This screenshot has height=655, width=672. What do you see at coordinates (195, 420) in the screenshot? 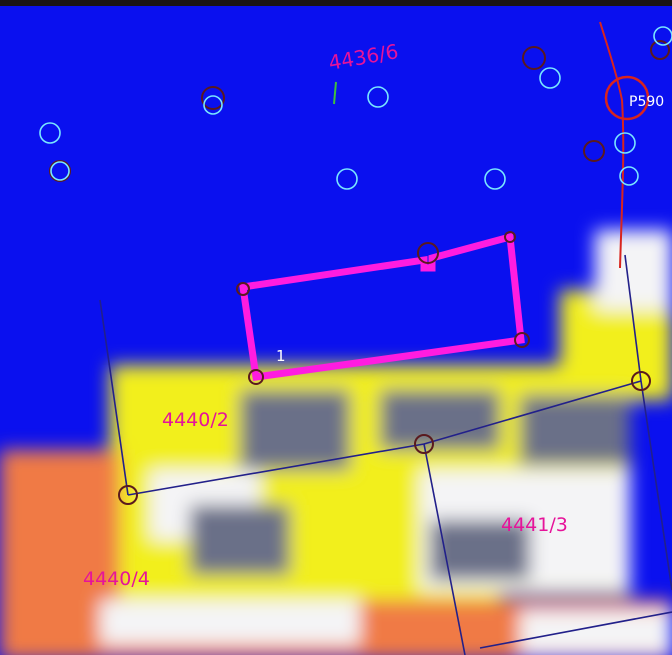
I see `parcel-label-4440-2: 4440/2` at bounding box center [195, 420].